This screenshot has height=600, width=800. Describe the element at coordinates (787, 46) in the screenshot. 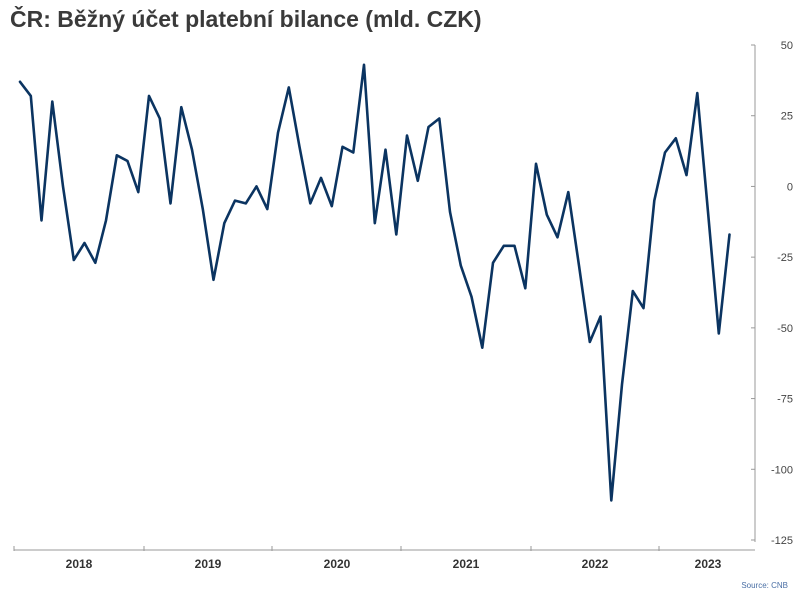

I see `y-tick-label: 50` at that location.